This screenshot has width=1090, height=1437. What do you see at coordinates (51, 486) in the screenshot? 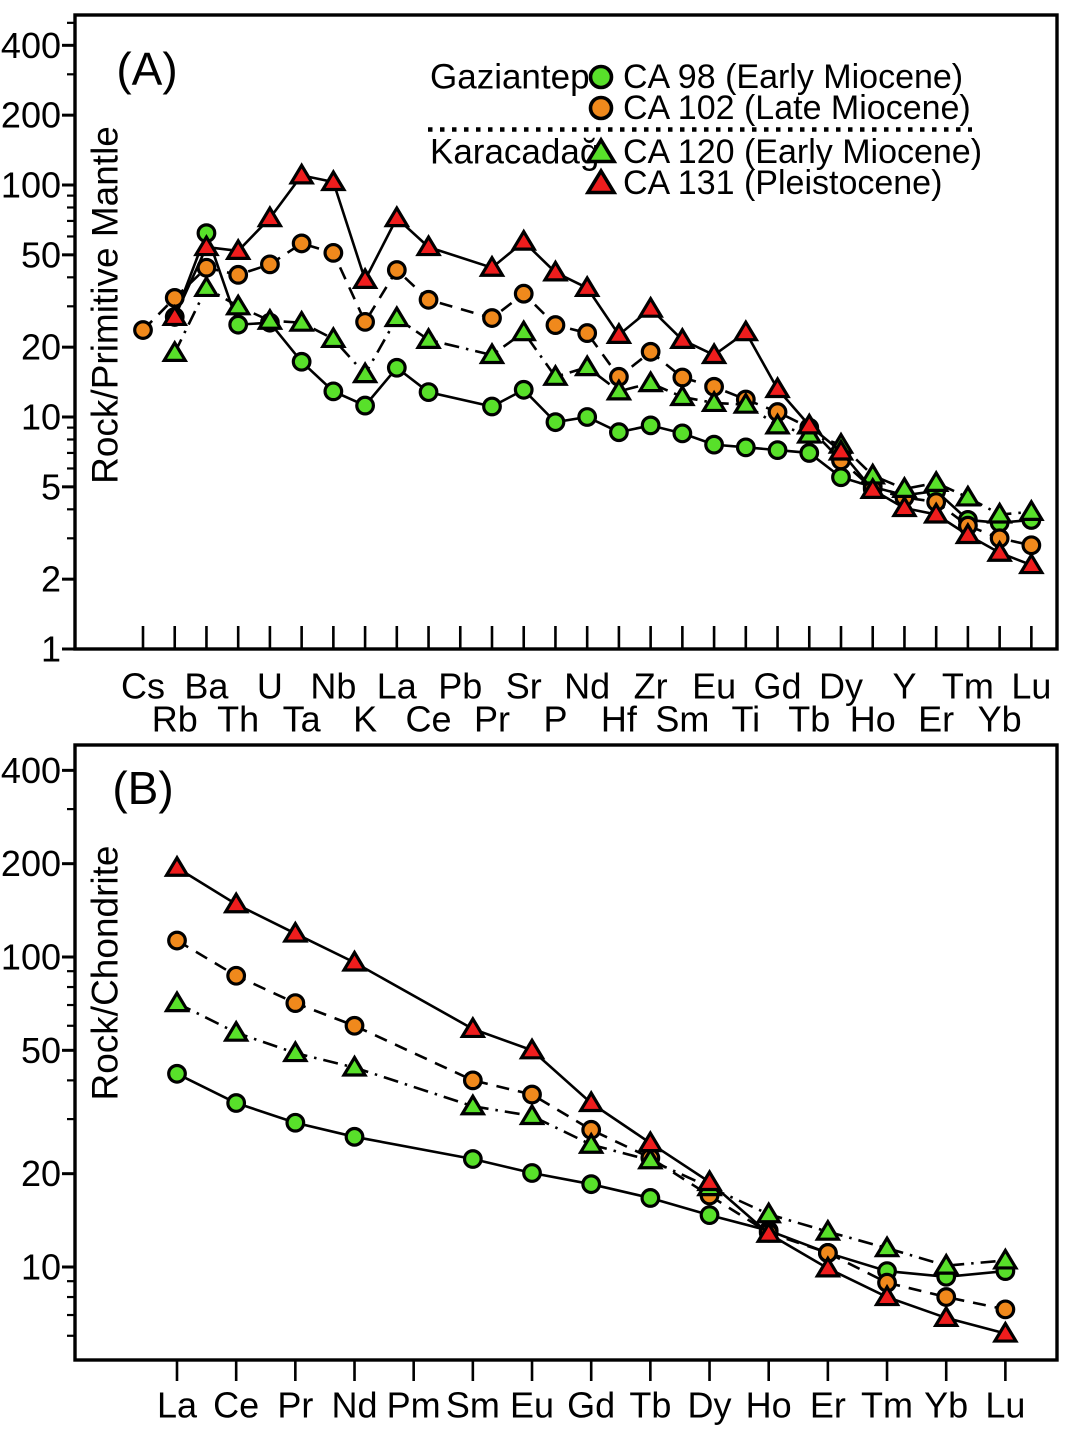
I see `y-tick-label: 5` at bounding box center [51, 486].